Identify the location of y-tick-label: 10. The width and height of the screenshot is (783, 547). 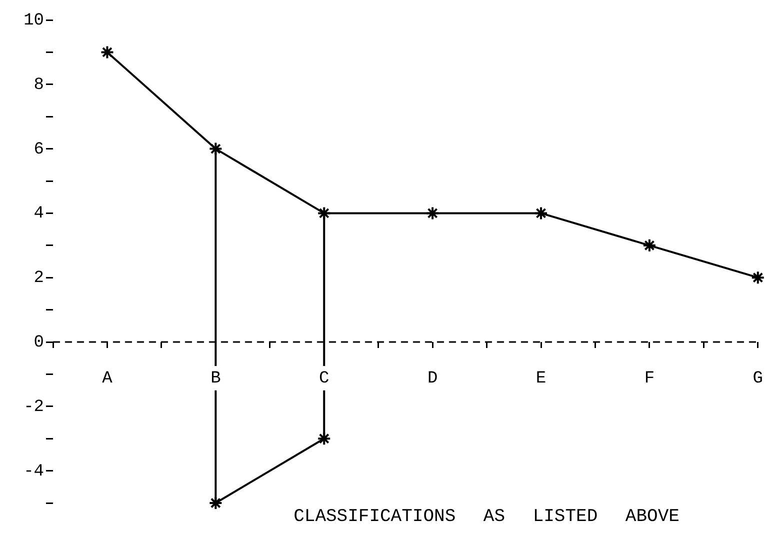
(34, 21).